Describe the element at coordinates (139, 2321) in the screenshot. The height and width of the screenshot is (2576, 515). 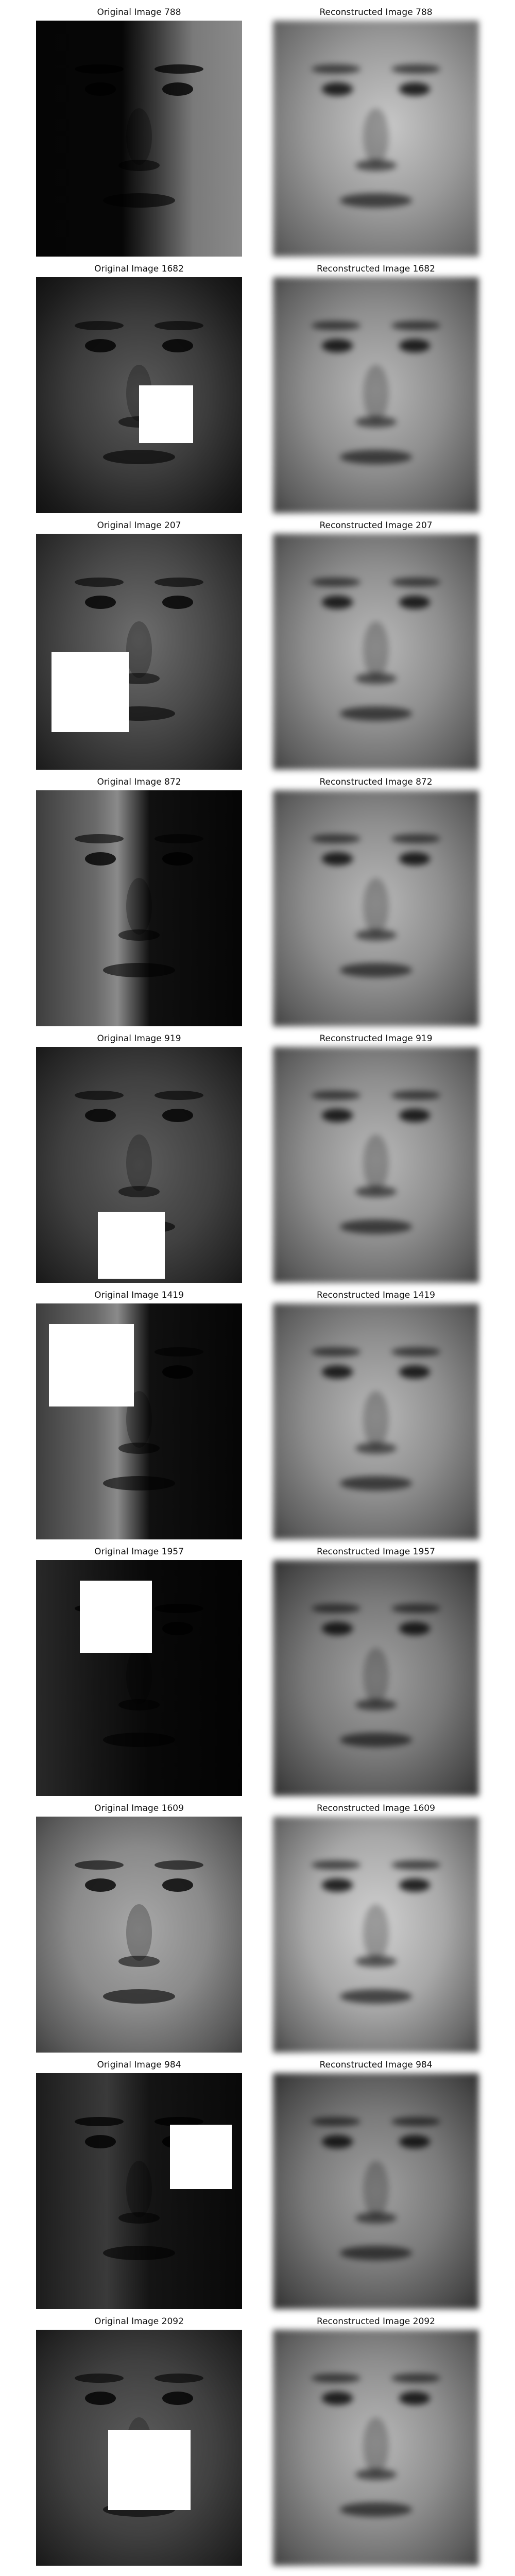
I see `original-image-title: Original Image 2092` at that location.